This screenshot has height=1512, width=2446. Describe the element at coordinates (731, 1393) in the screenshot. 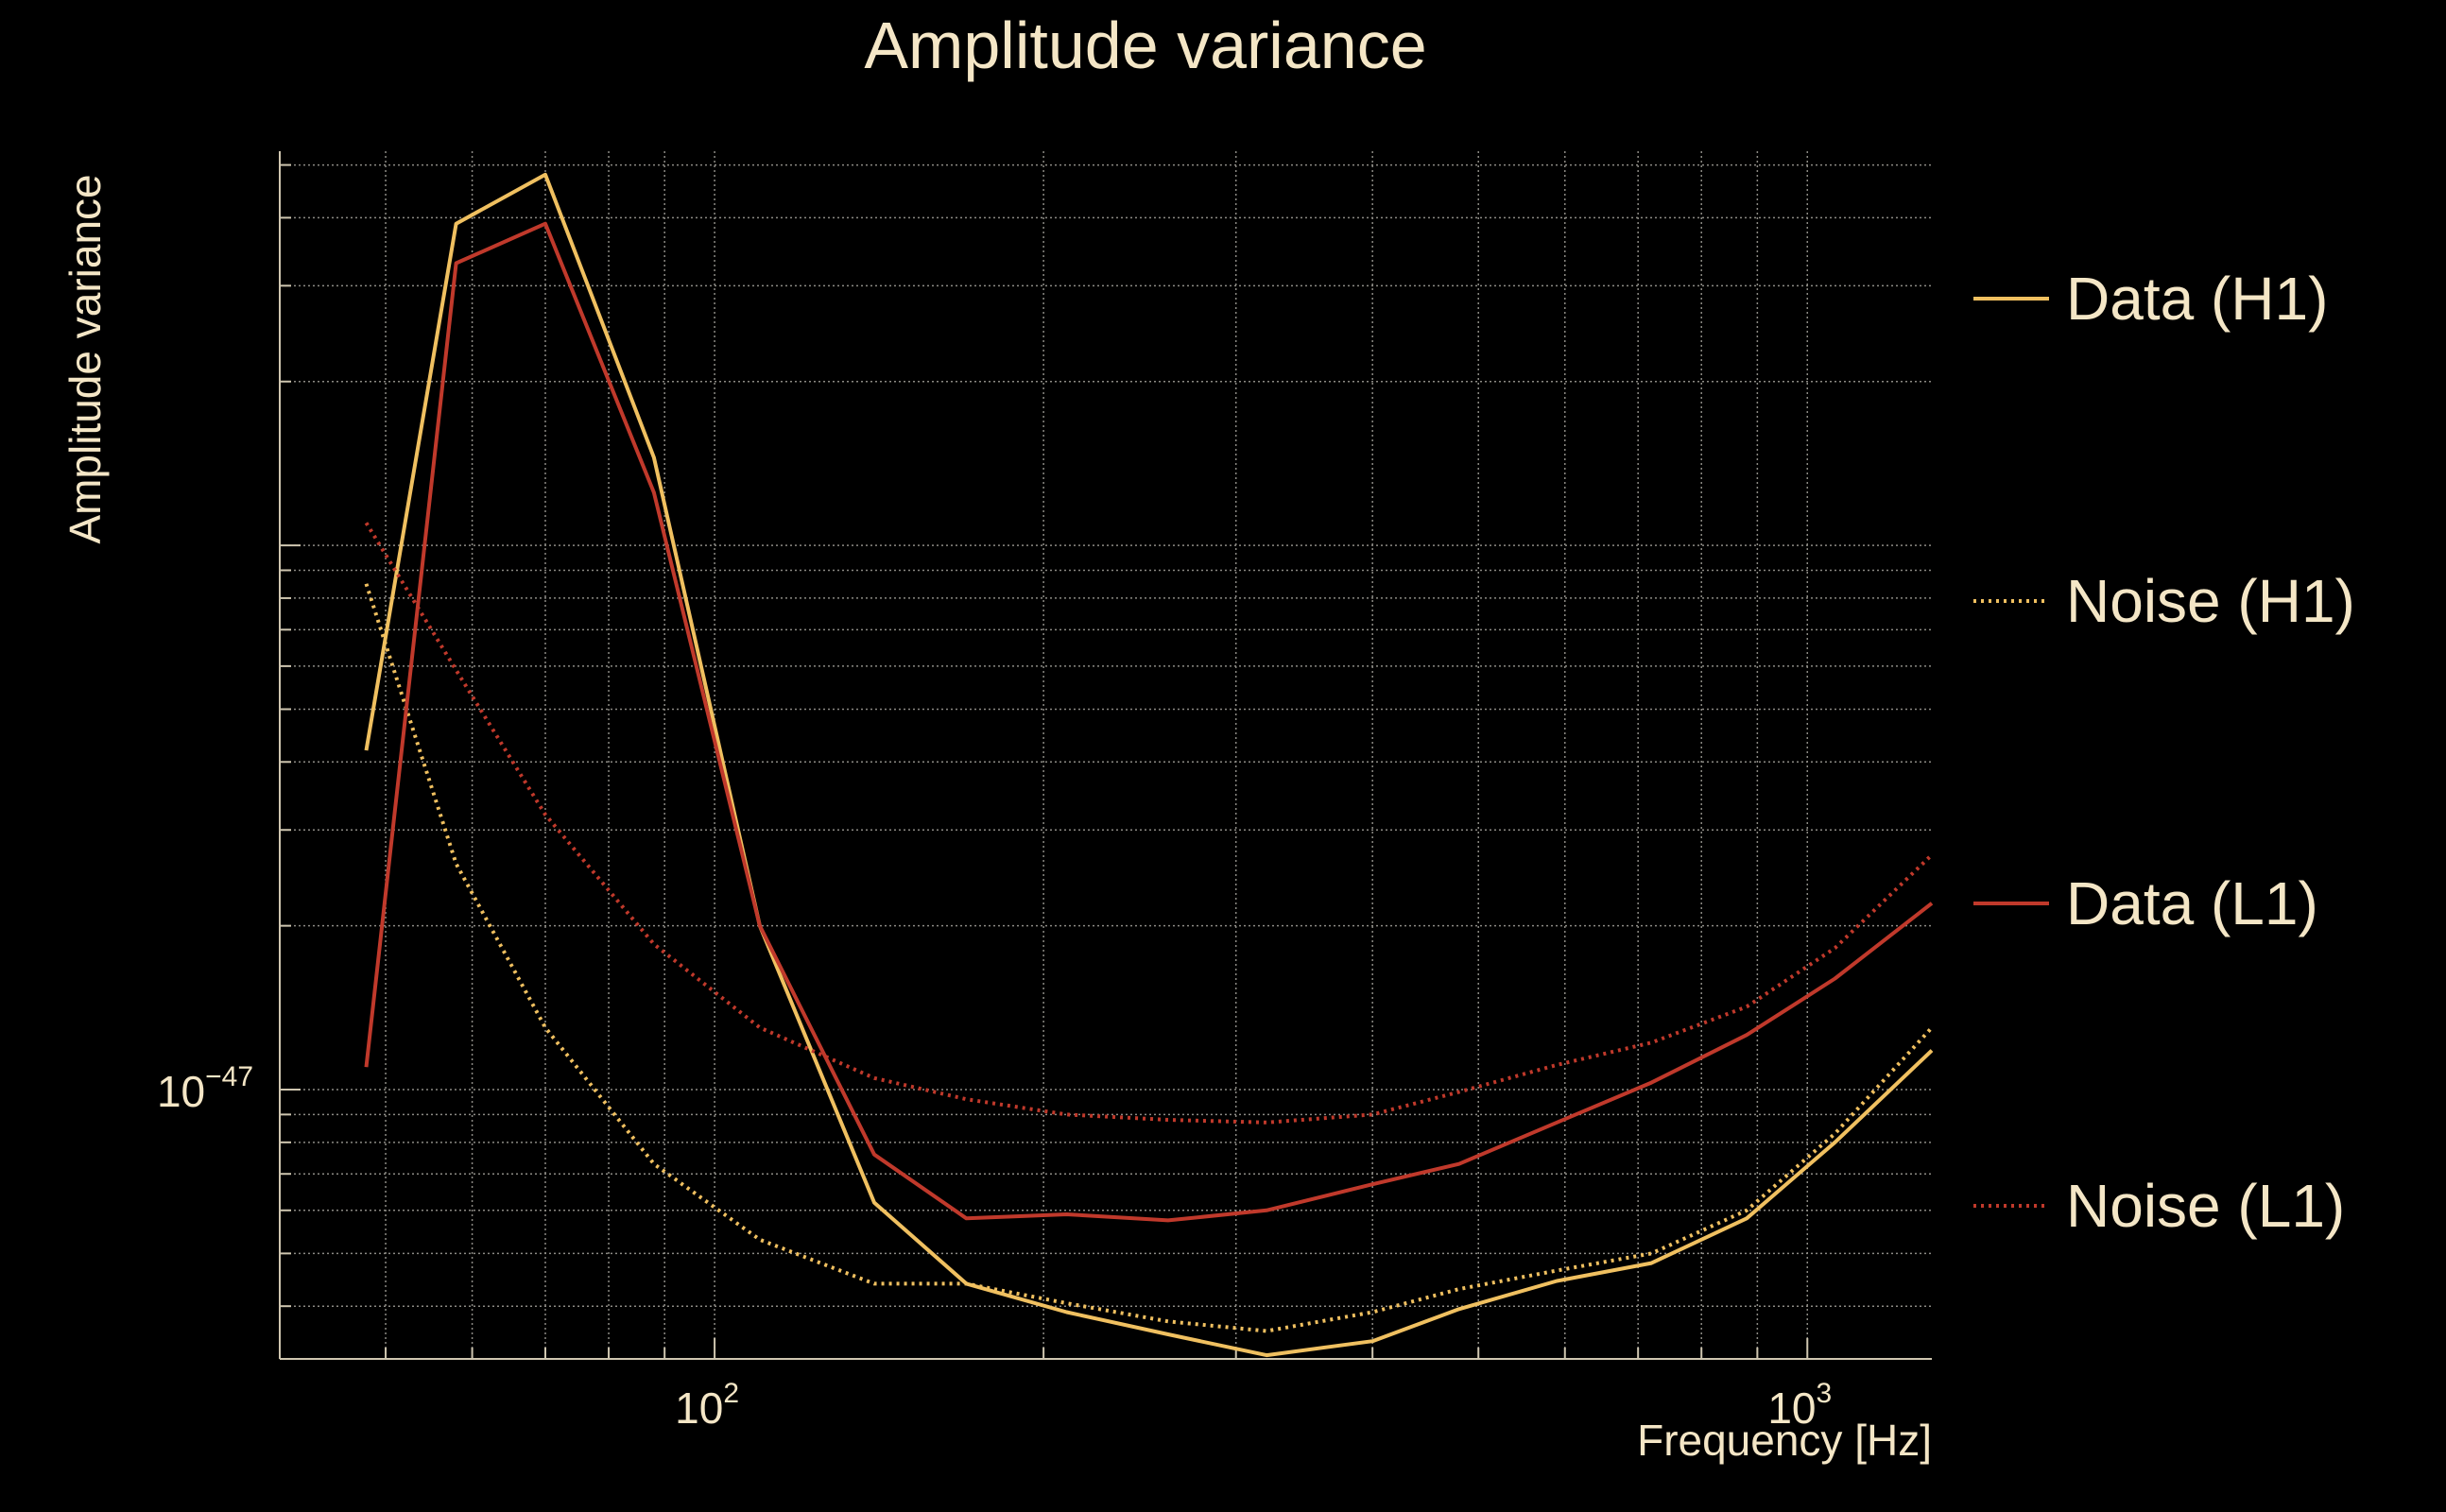

I see `x-tick-label-exponent: 2` at that location.